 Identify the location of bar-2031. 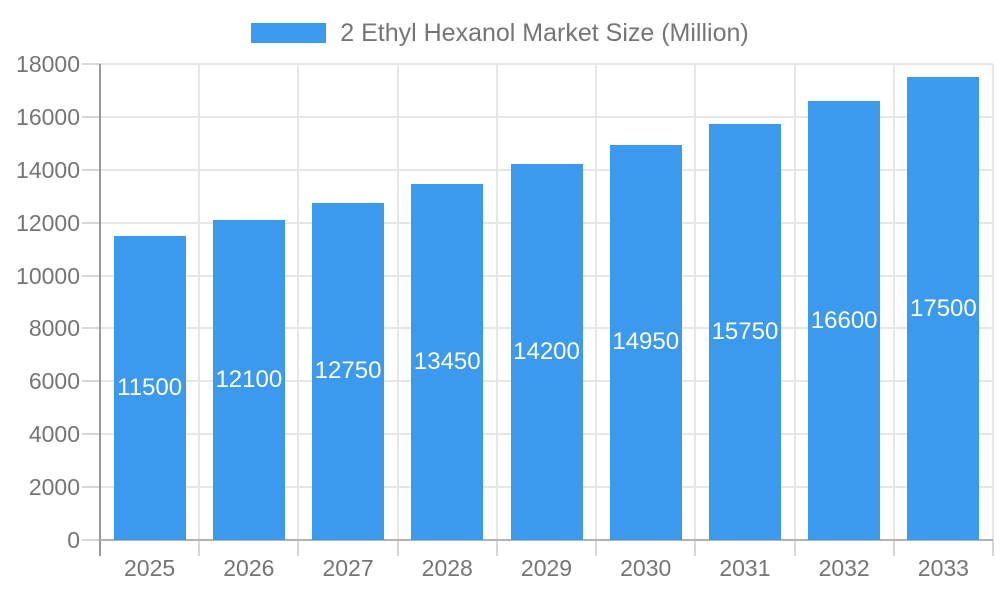
(744, 331).